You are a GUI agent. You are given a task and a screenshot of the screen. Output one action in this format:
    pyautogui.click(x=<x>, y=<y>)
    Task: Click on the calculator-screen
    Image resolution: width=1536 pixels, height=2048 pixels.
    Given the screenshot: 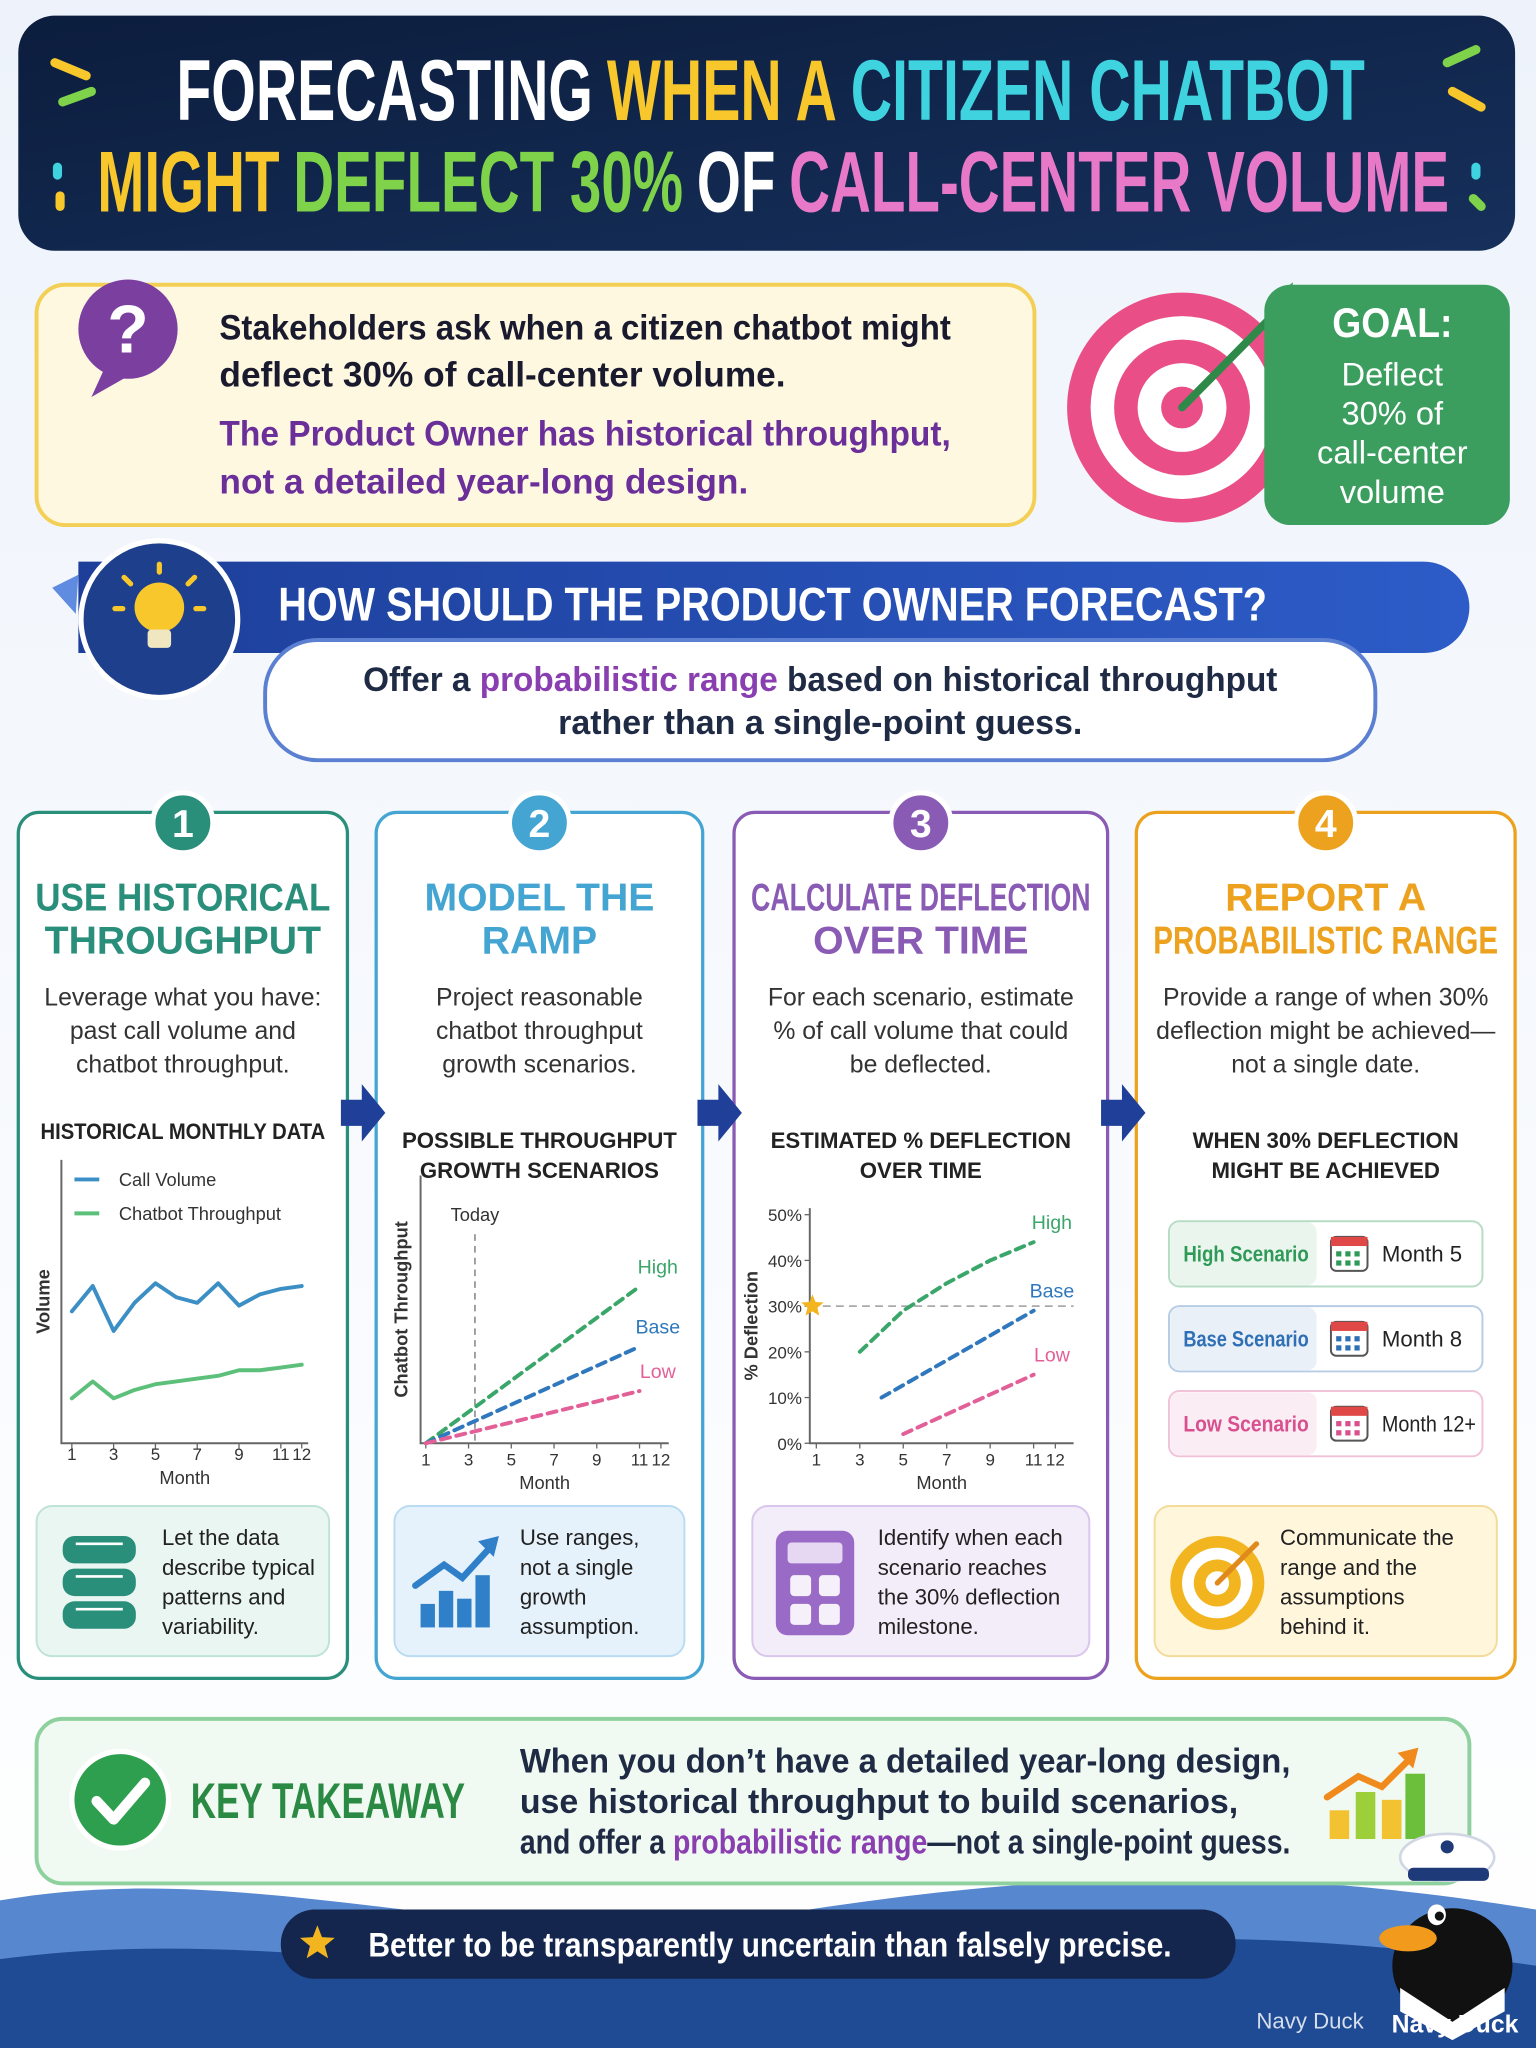 What is the action you would take?
    pyautogui.click(x=815, y=1553)
    